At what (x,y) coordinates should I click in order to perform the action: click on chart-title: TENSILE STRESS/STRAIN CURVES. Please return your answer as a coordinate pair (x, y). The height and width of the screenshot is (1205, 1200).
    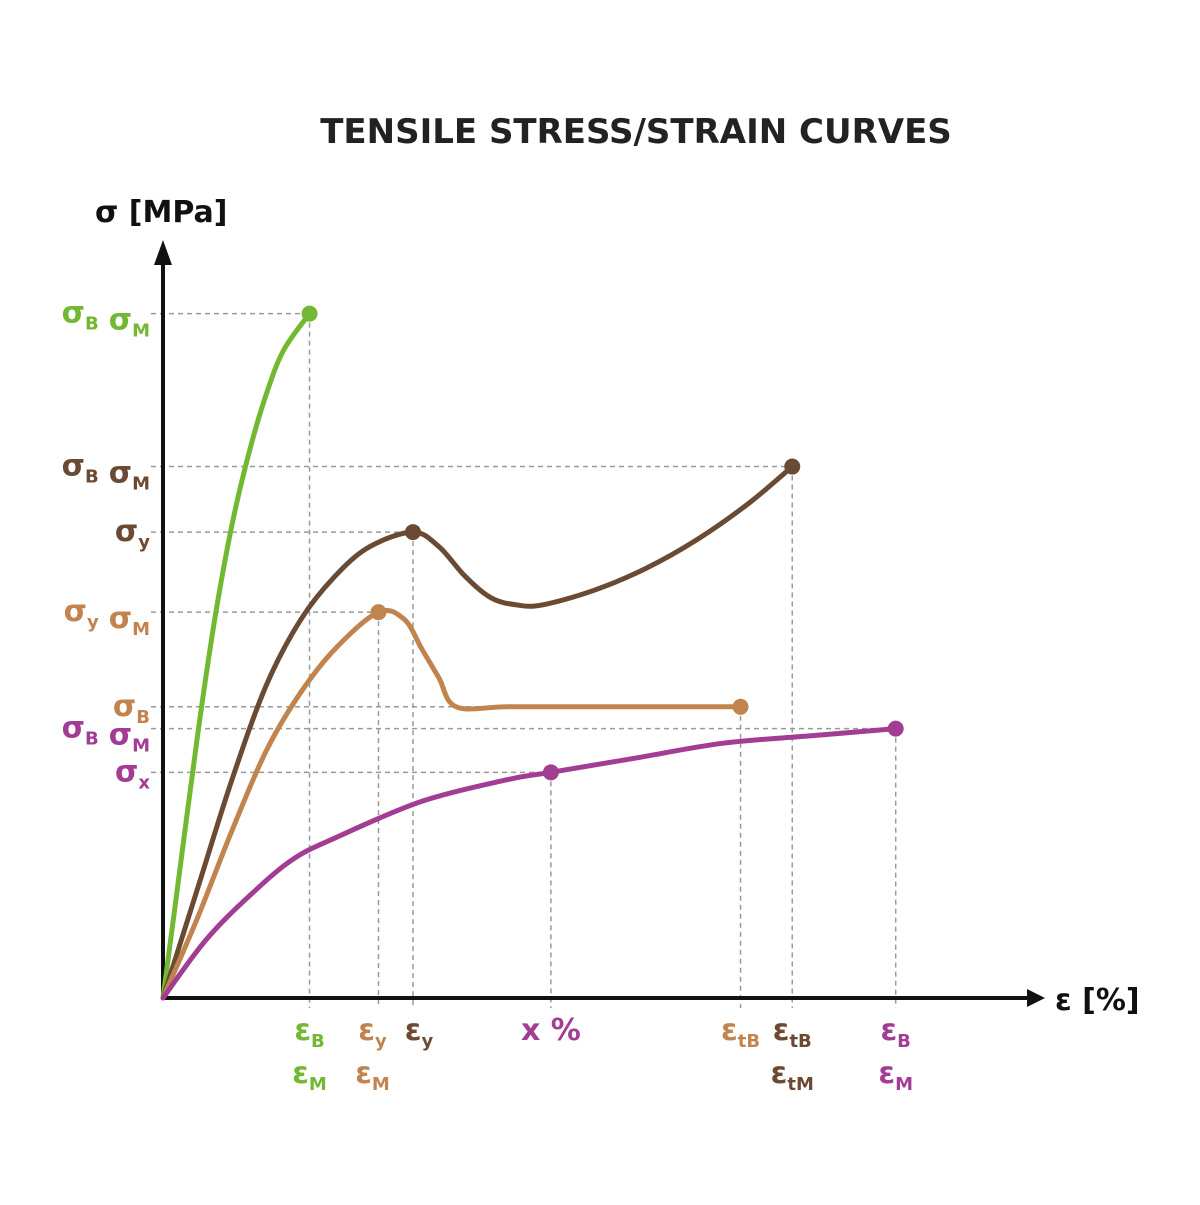
    Looking at the image, I should click on (636, 132).